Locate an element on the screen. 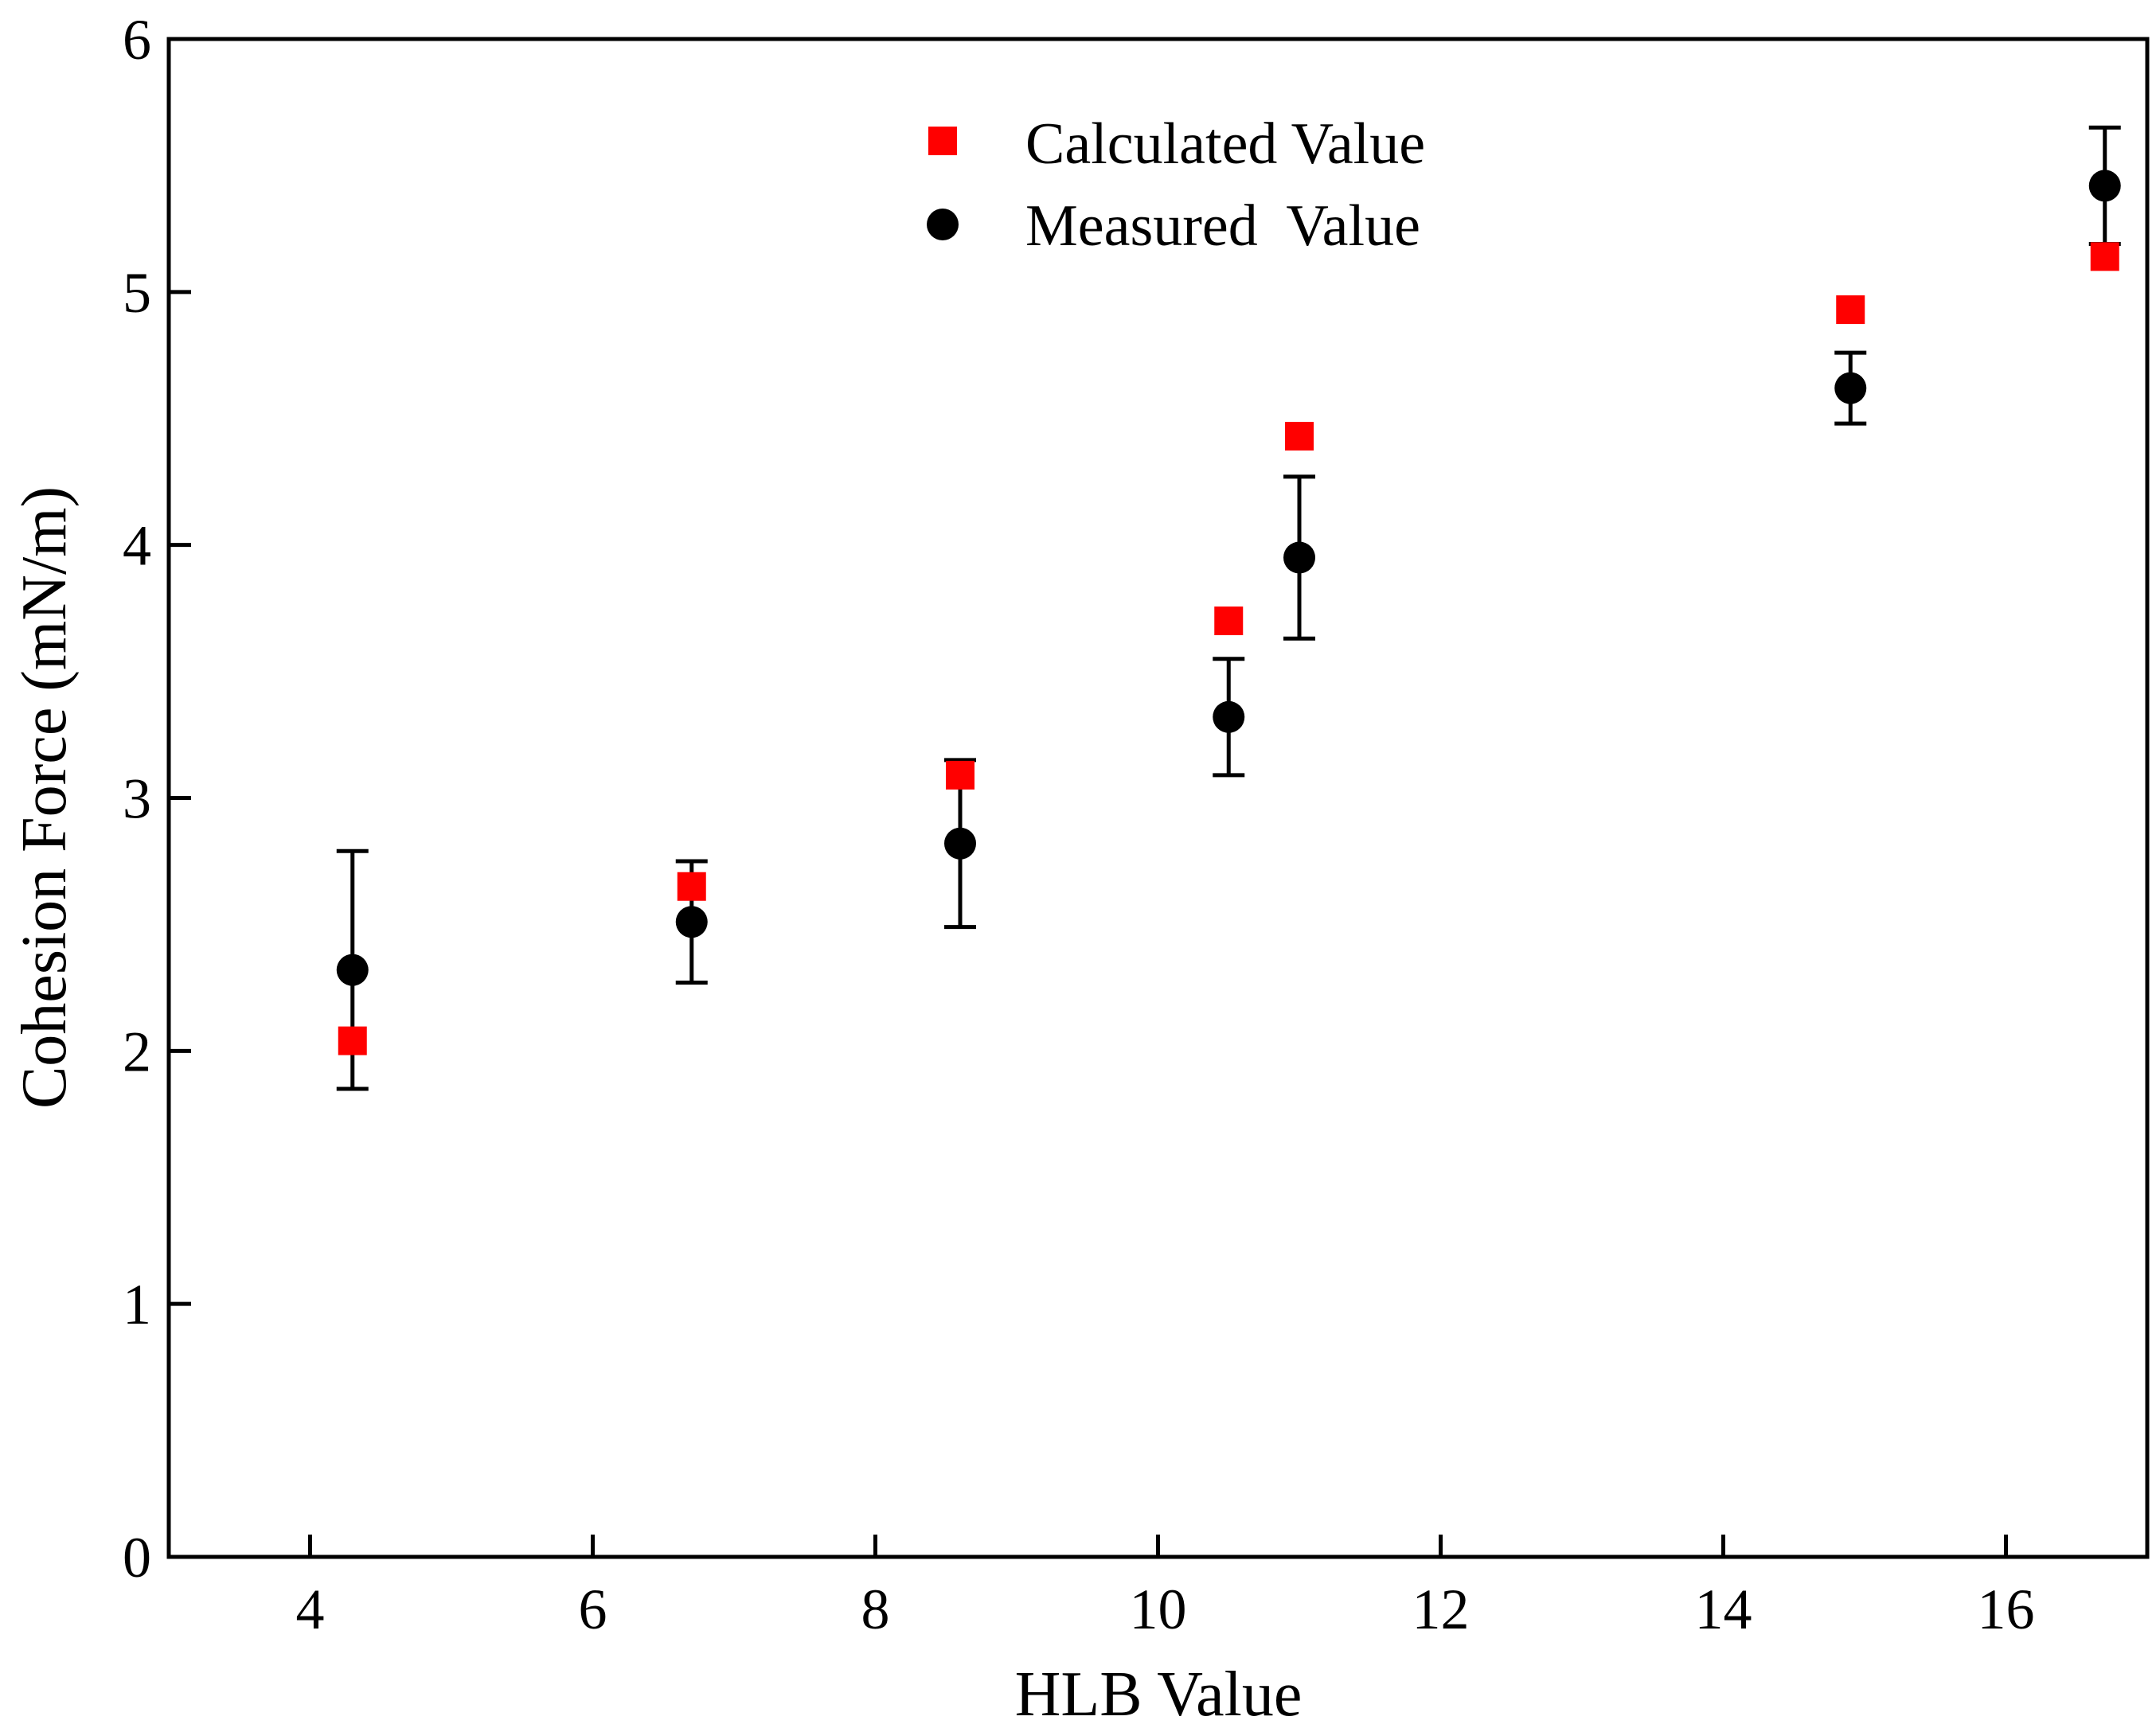  y-tick-label: 3 is located at coordinates (137, 799).